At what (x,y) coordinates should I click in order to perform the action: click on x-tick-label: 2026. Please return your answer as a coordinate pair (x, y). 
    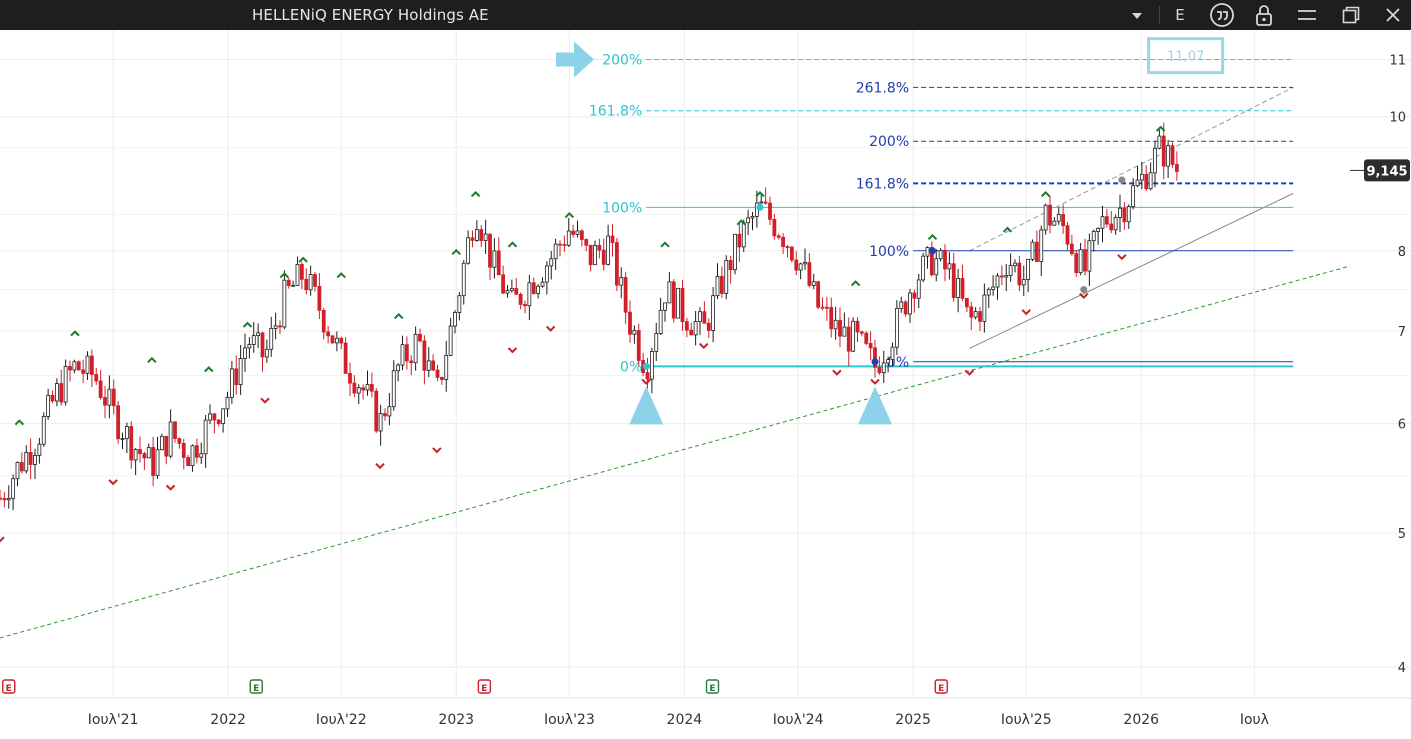
    Looking at the image, I should click on (1141, 720).